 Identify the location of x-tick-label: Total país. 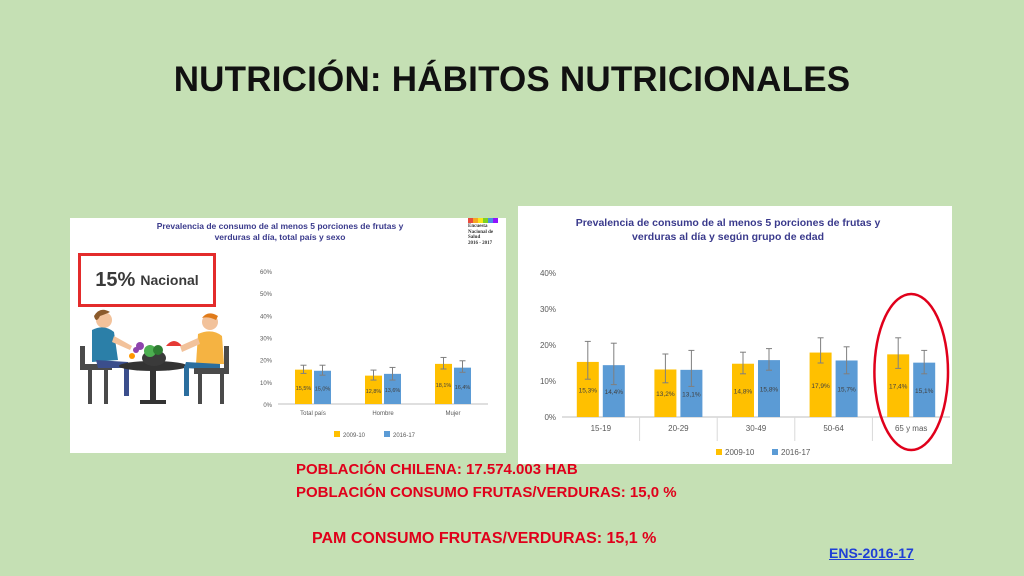
(313, 414).